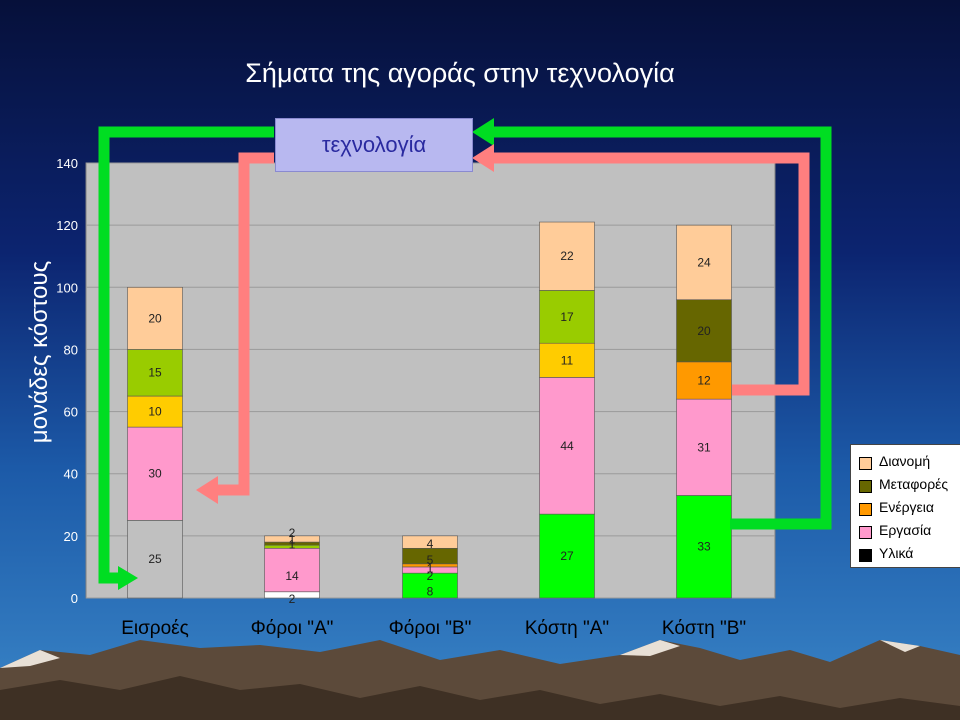  I want to click on legend-label: Εργασία, so click(905, 530).